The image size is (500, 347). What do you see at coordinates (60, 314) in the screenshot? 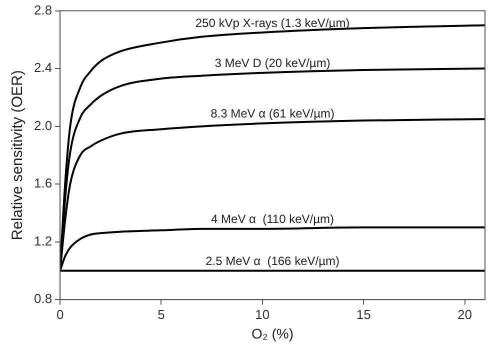
I see `x-tick-label: 0` at bounding box center [60, 314].